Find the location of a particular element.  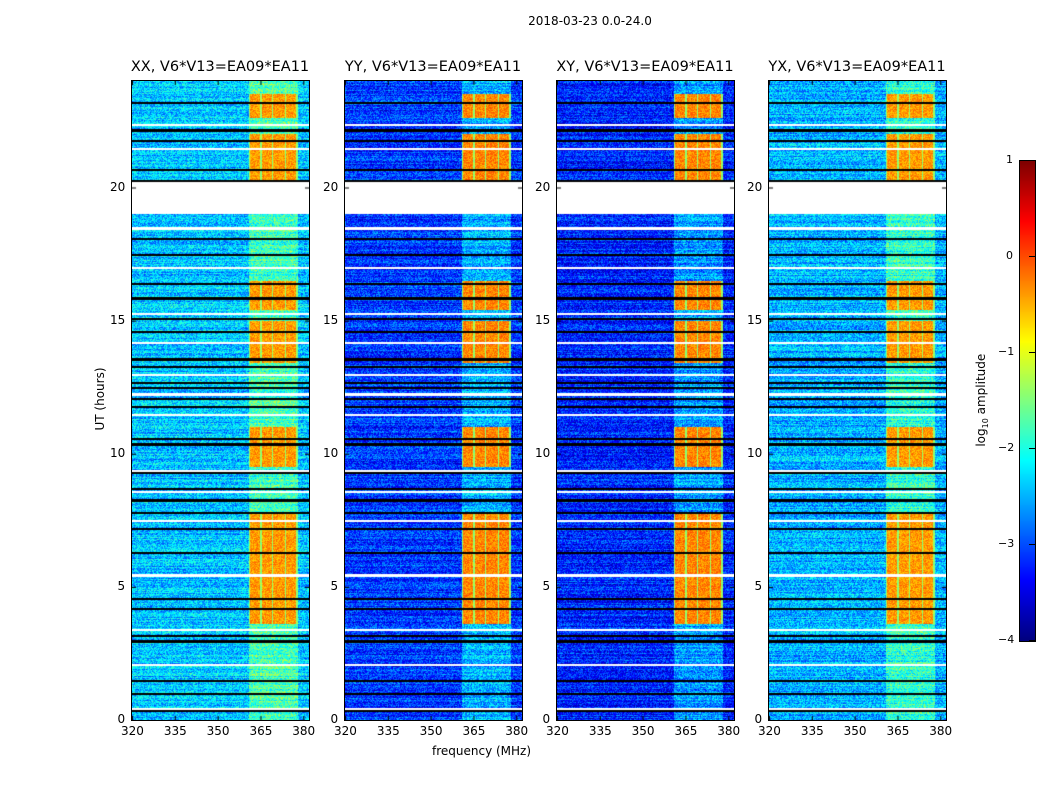

colorbar-tick-label: 1 is located at coordinates (1009, 159).